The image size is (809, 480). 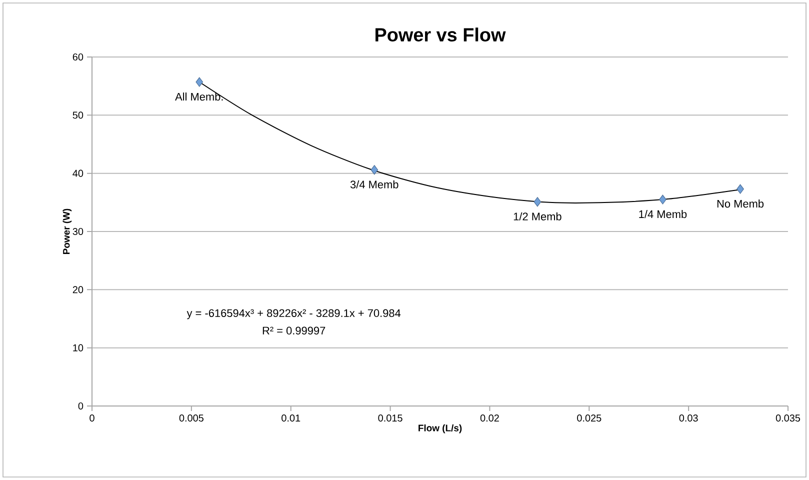 I want to click on x-tick-label: 0.035, so click(x=788, y=418).